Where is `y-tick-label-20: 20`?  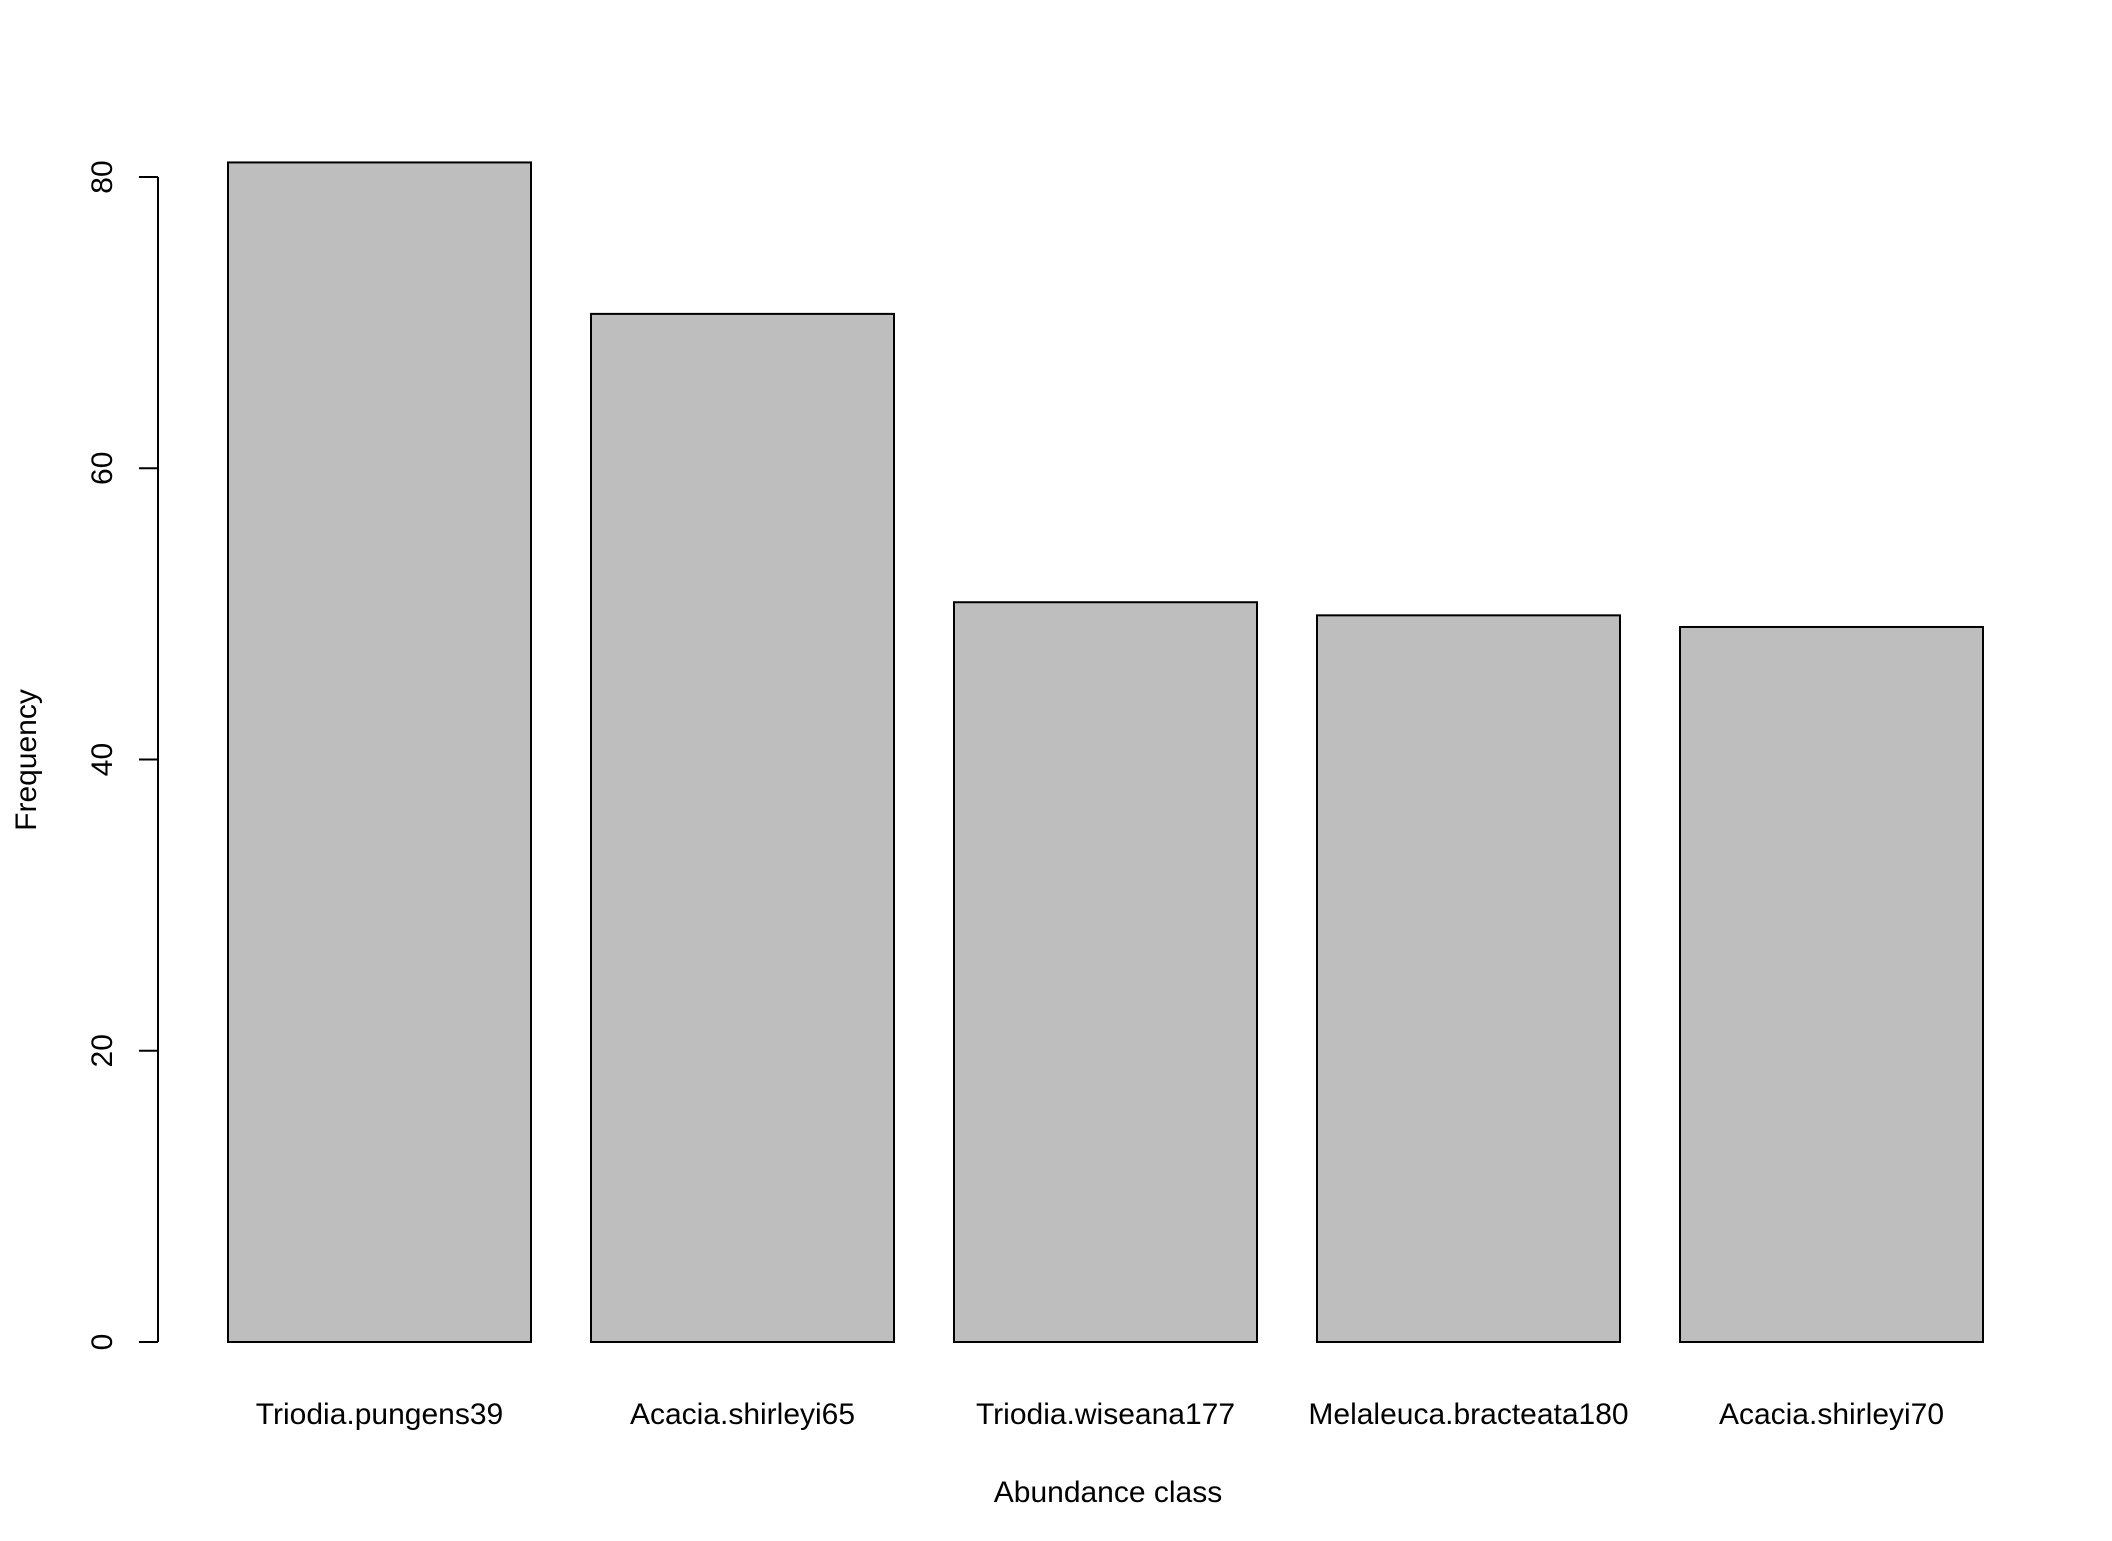
y-tick-label-20: 20 is located at coordinates (102, 1050).